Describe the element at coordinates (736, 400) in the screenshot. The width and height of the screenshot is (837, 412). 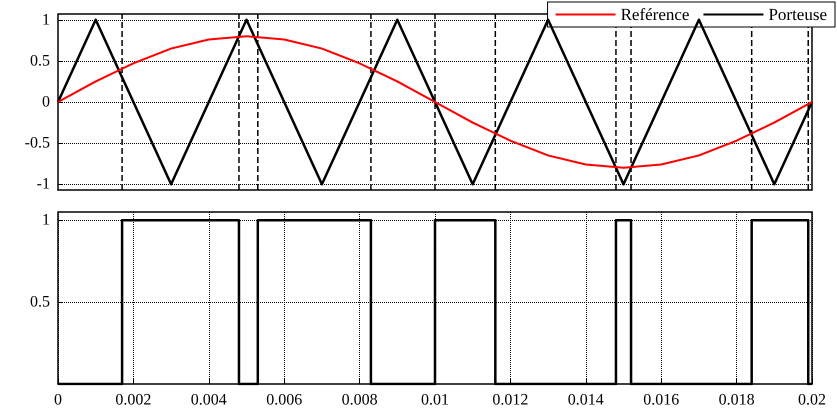
I see `x-tick-label: 0.018` at that location.